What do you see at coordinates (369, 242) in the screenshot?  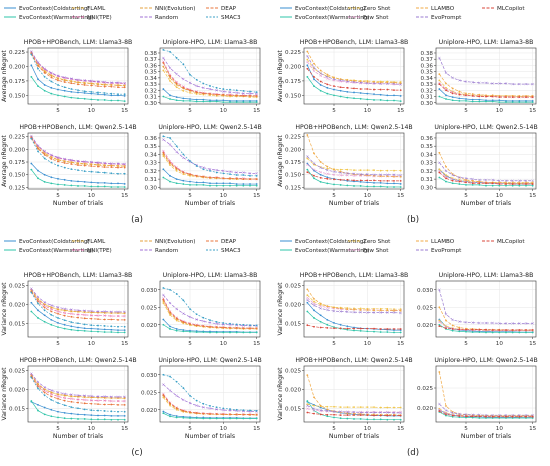 I see `legend-item: Zero Shot` at bounding box center [369, 242].